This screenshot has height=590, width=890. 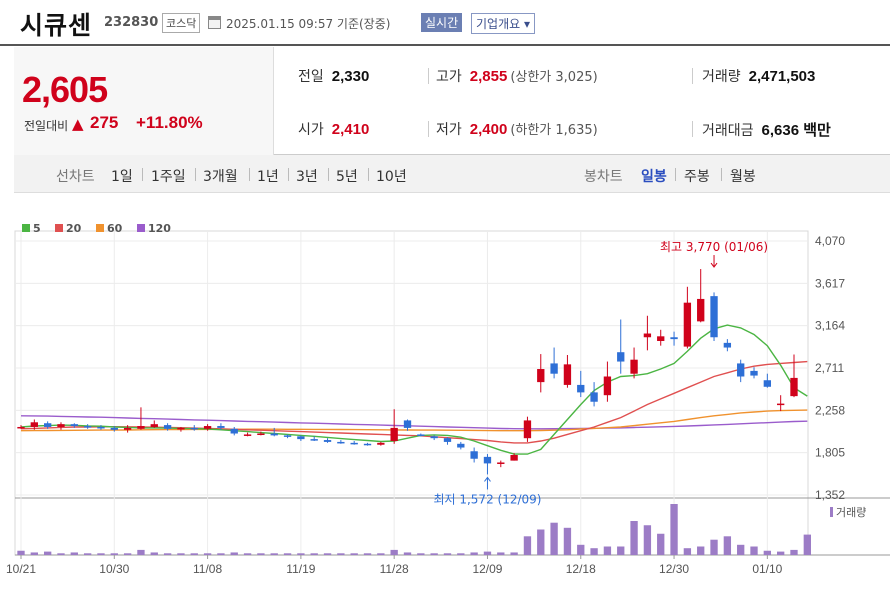 I want to click on legend-label: 60, so click(x=115, y=228).